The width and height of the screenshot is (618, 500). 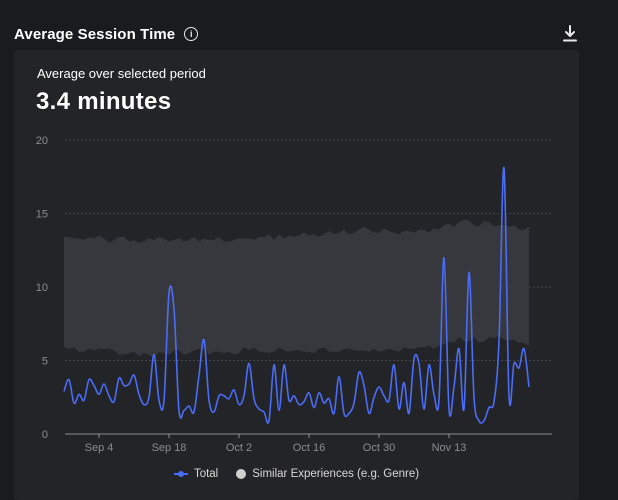 I want to click on y-tick-label: 10, so click(x=42, y=288).